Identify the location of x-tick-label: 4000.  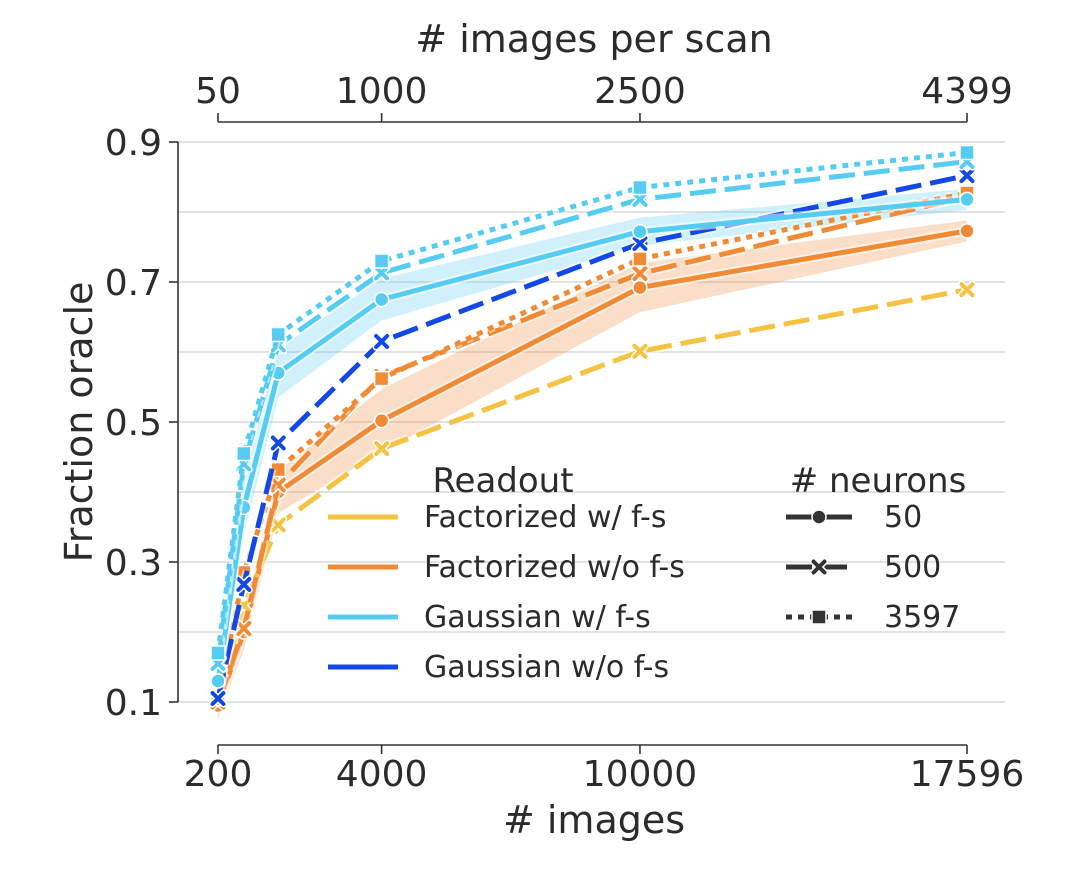
(382, 774).